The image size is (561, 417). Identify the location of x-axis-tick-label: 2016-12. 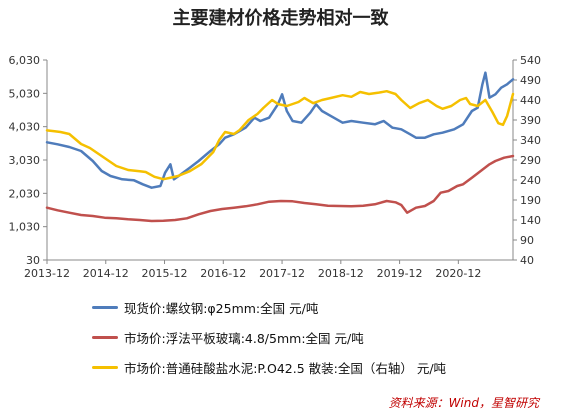
(223, 273).